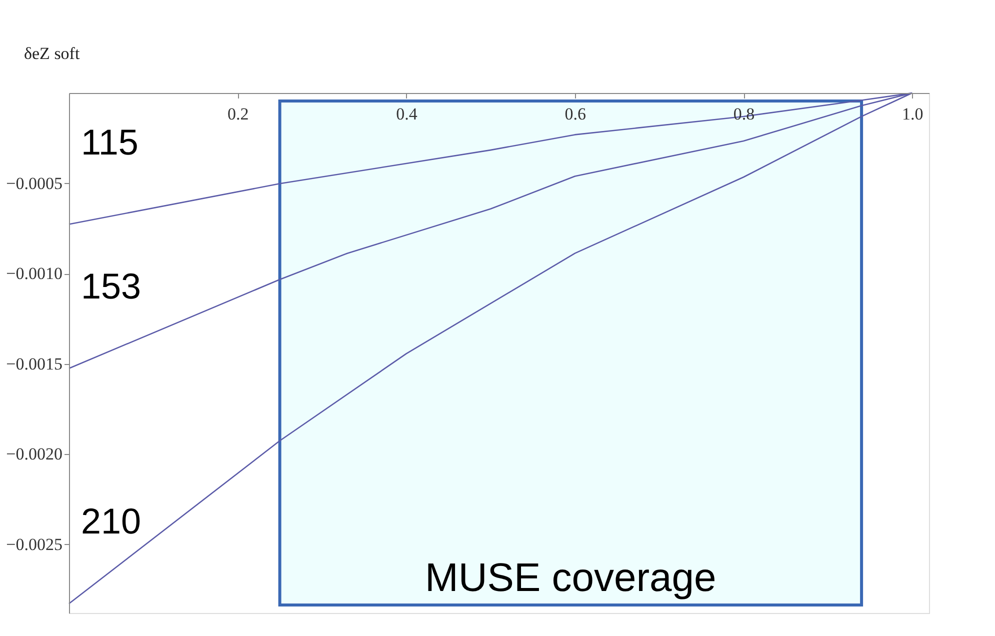 The image size is (995, 636). Describe the element at coordinates (109, 141) in the screenshot. I see `series-label: 115` at that location.